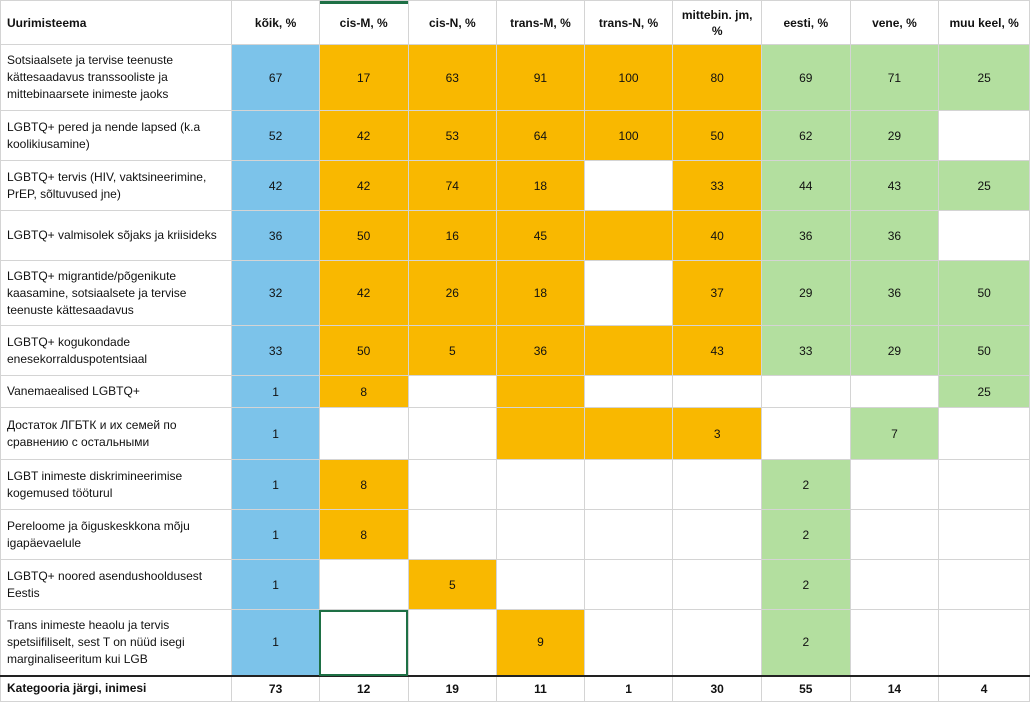  What do you see at coordinates (452, 235) in the screenshot?
I see `value-cell-cis-n: 16` at bounding box center [452, 235].